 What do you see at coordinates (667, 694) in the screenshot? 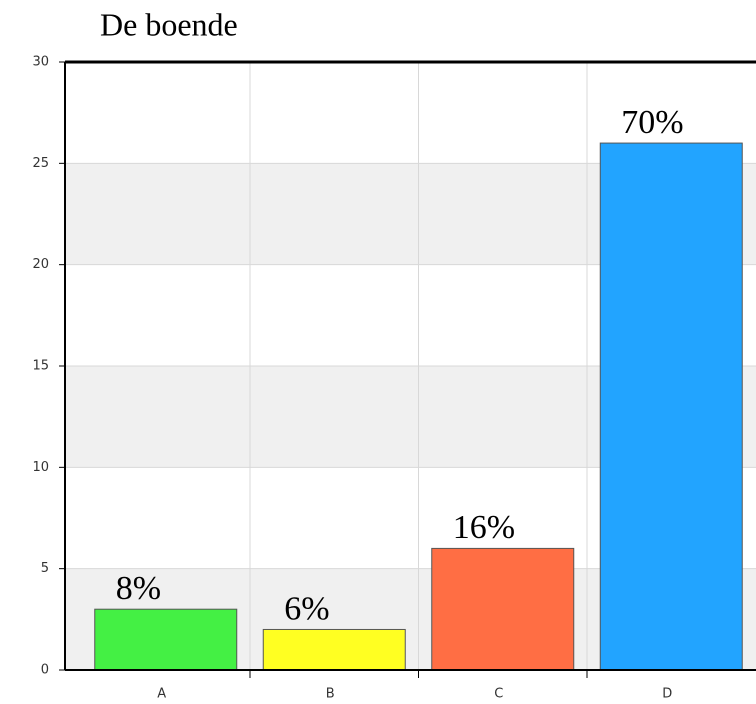
I see `x-tick-label: D` at bounding box center [667, 694].